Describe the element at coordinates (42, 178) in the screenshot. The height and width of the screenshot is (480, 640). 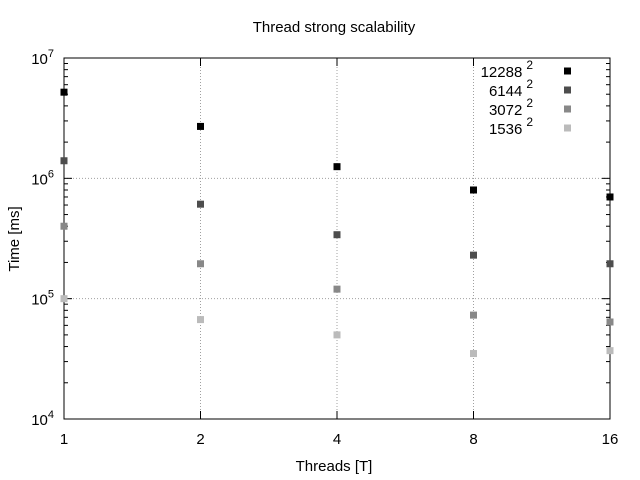
I see `y-tick-label: 10⁶` at that location.